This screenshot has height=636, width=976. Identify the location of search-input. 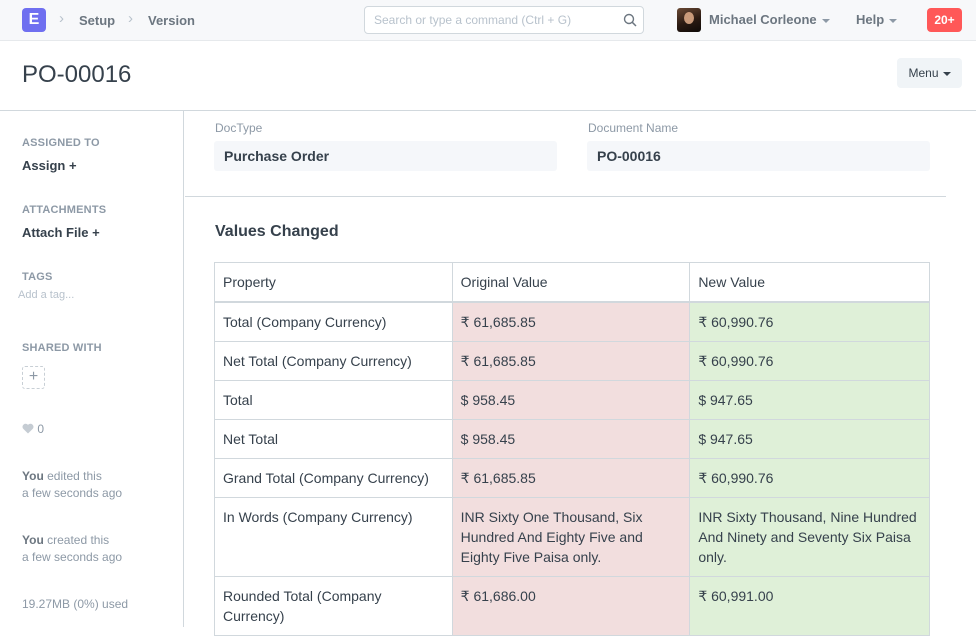
(485, 20).